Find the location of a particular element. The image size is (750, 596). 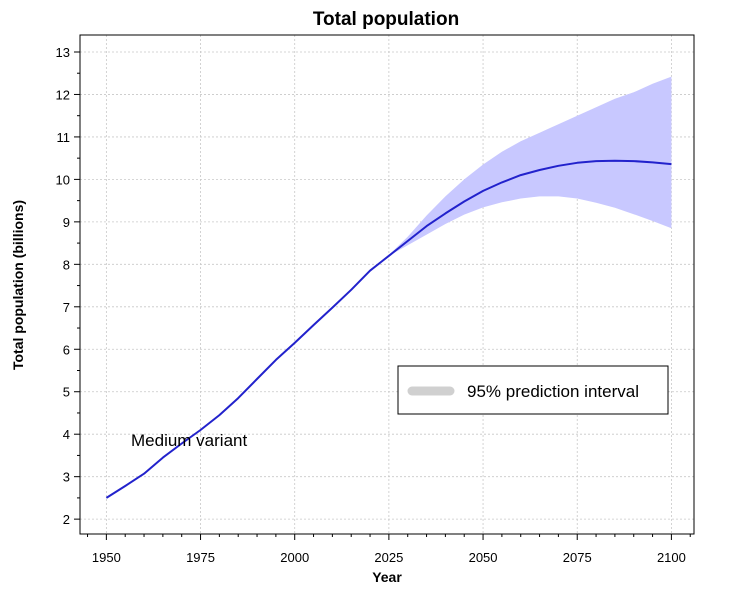

y-tick-label: 13 is located at coordinates (63, 52).